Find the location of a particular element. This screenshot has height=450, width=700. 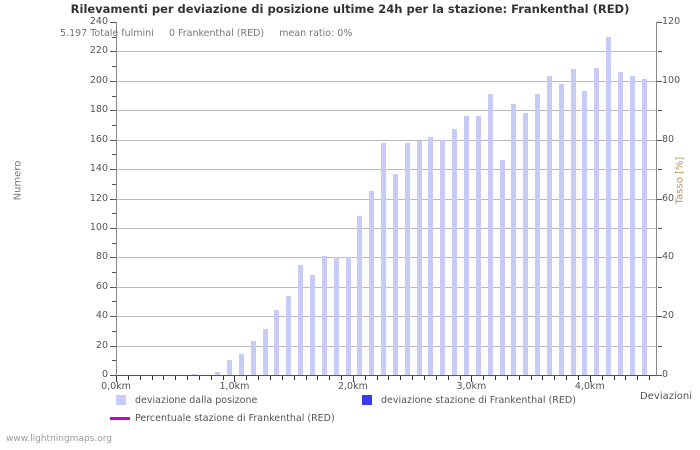

y-tick-label: 100 is located at coordinates (98, 227).